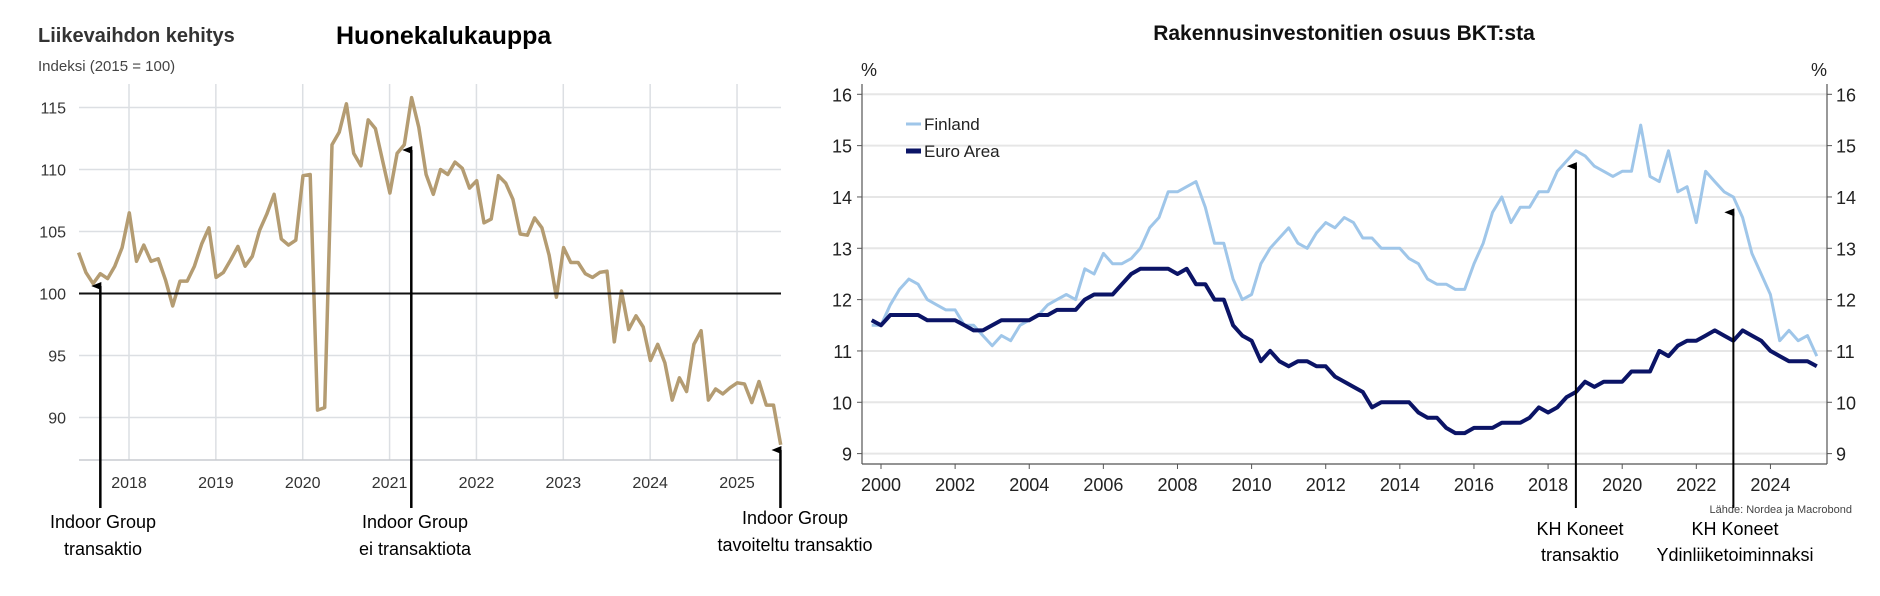  I want to click on x-tick-label: 2021, so click(390, 483).